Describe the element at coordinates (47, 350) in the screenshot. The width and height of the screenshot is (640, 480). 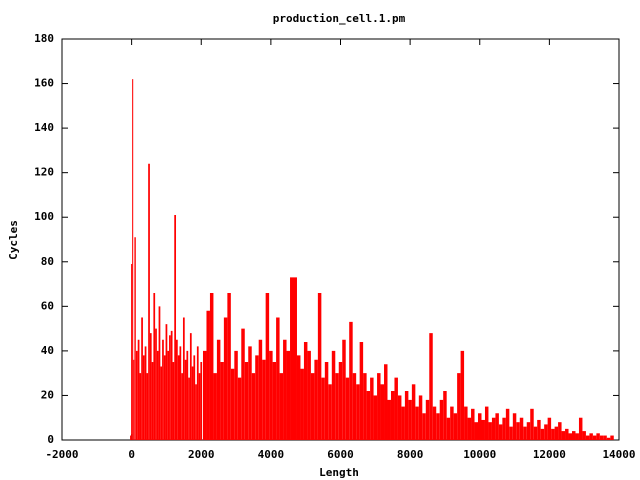
I see `y-tick-label: 40` at that location.